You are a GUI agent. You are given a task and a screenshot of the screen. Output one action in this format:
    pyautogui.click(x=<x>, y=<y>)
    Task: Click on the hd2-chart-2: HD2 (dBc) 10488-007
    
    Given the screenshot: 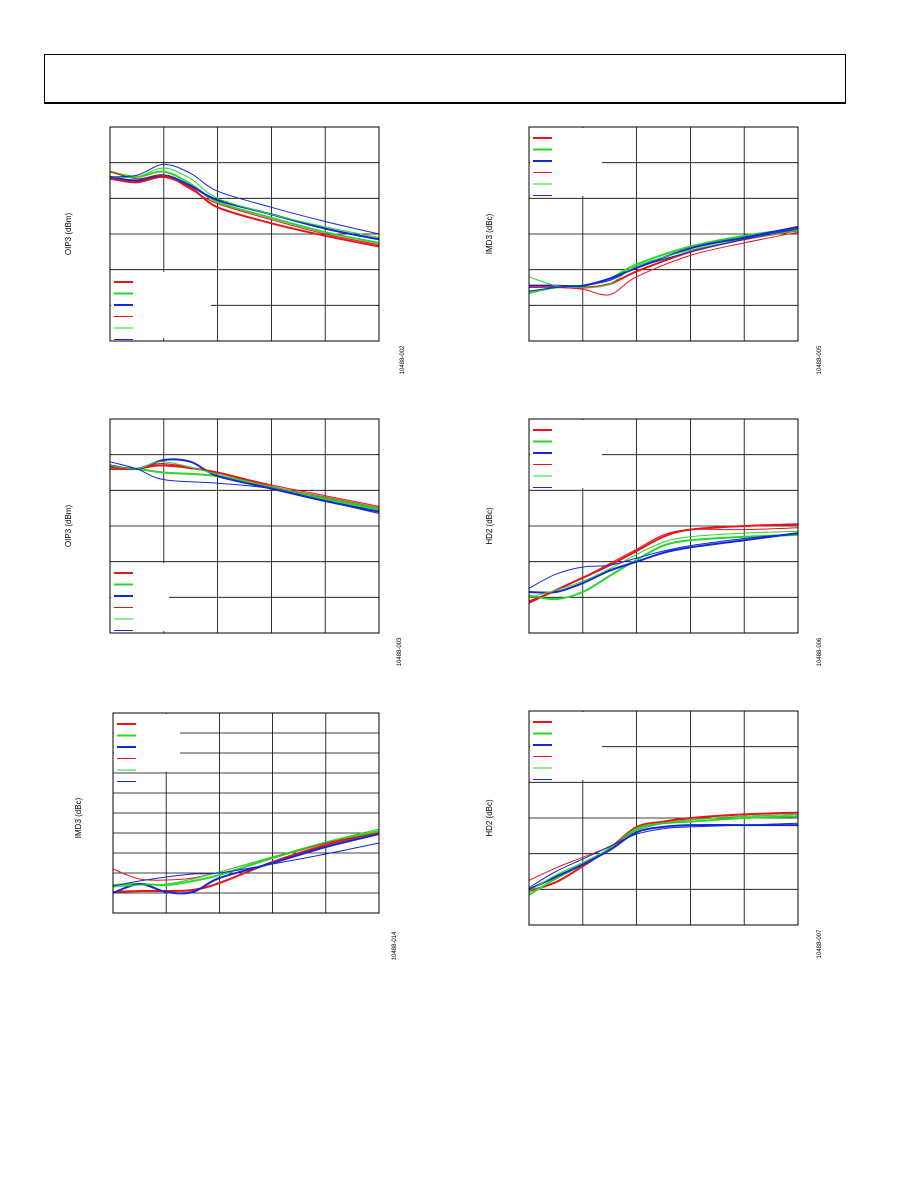 What is the action you would take?
    pyautogui.click(x=654, y=834)
    